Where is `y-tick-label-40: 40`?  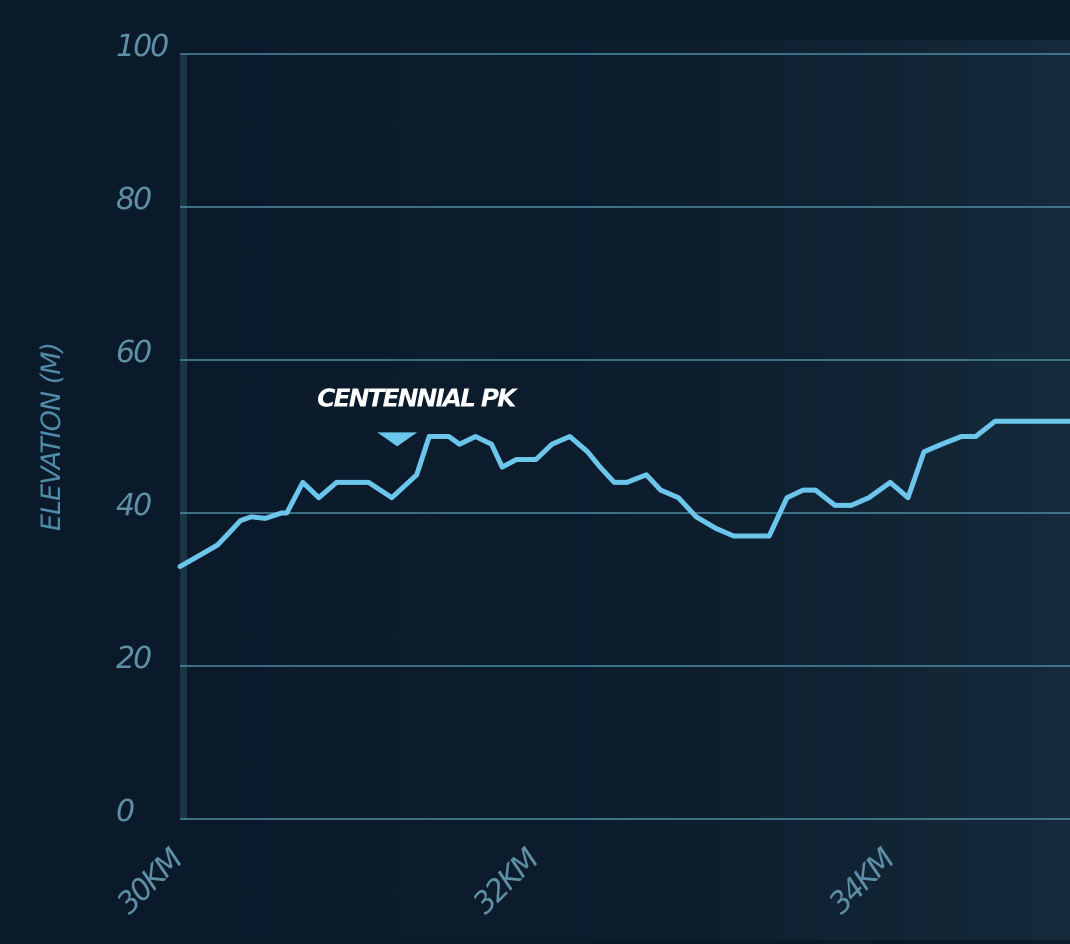
y-tick-label-40: 40 is located at coordinates (133, 505).